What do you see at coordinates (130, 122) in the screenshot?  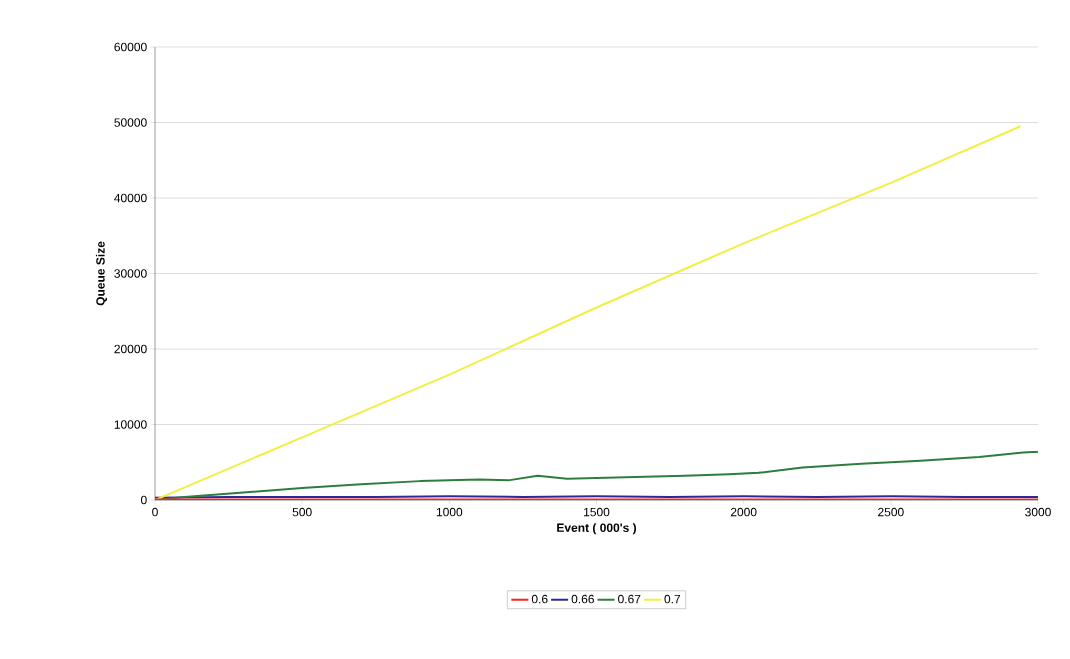 I see `y-tick-label: 50000` at bounding box center [130, 122].